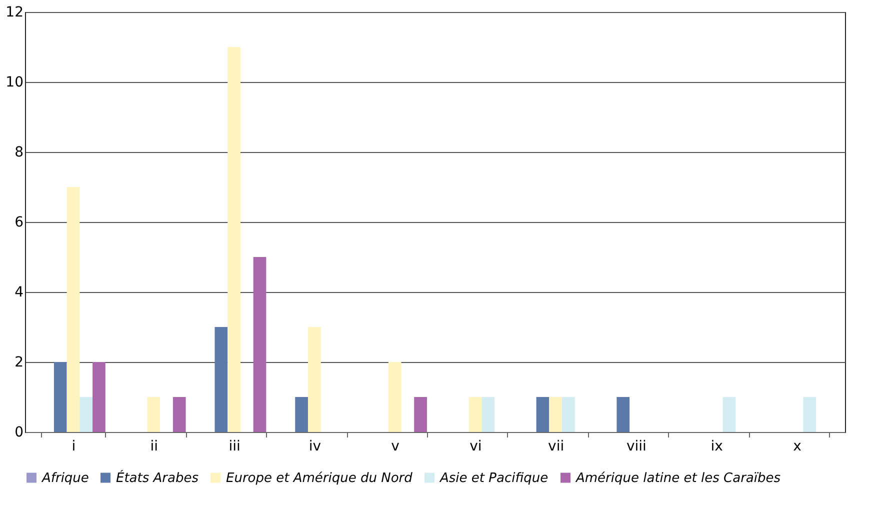 The image size is (875, 524). I want to click on legend-label: Afrique, so click(65, 478).